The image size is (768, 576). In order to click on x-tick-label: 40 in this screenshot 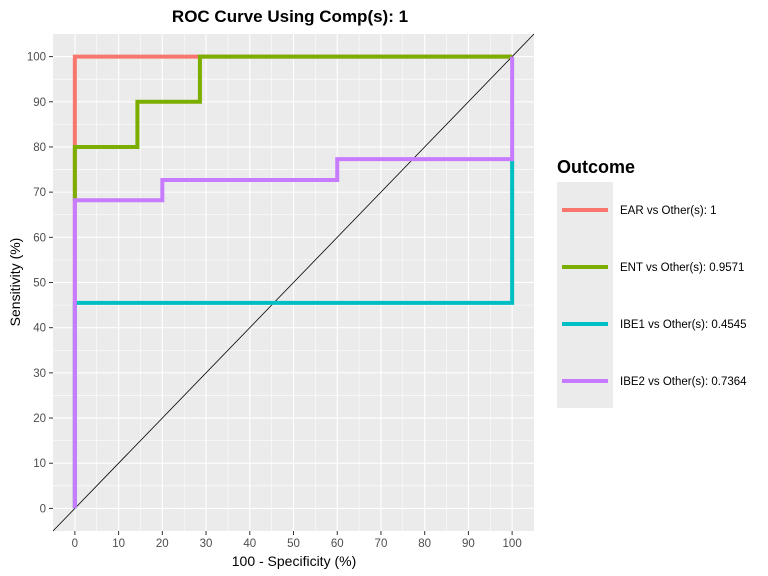, I will do `click(249, 544)`.